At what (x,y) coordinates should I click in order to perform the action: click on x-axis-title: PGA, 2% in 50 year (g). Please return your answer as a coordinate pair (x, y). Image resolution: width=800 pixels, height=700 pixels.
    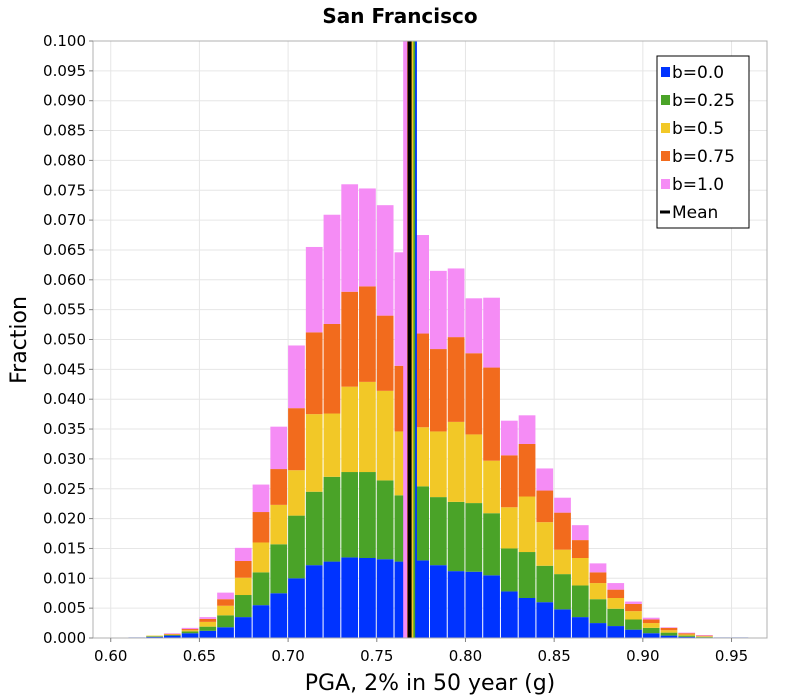
    Looking at the image, I should click on (430, 683).